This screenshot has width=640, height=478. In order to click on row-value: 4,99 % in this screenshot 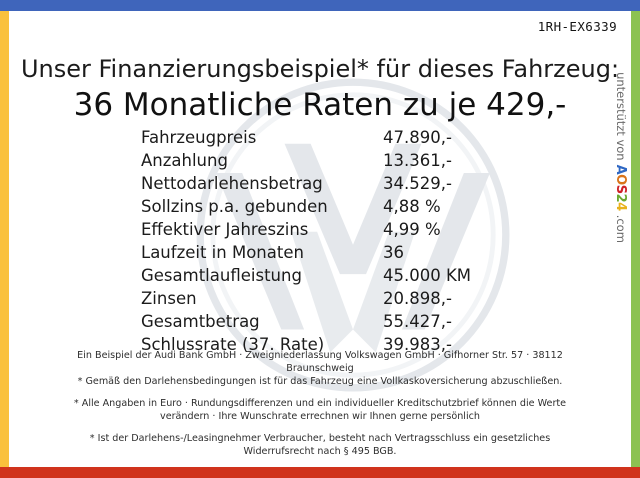, I will do `click(412, 229)`.